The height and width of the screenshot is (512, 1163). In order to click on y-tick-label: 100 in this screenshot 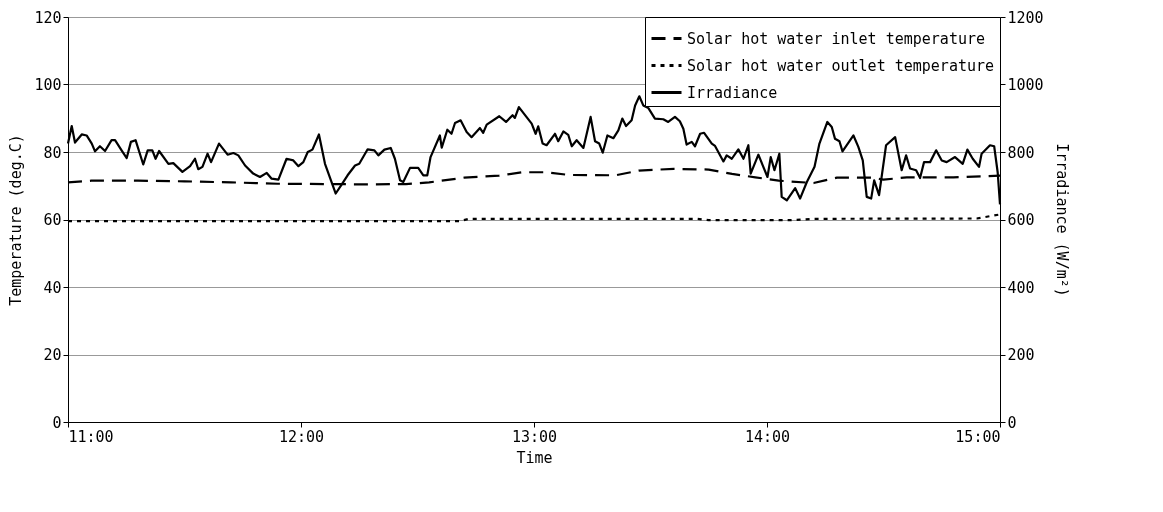, I will do `click(48, 85)`.